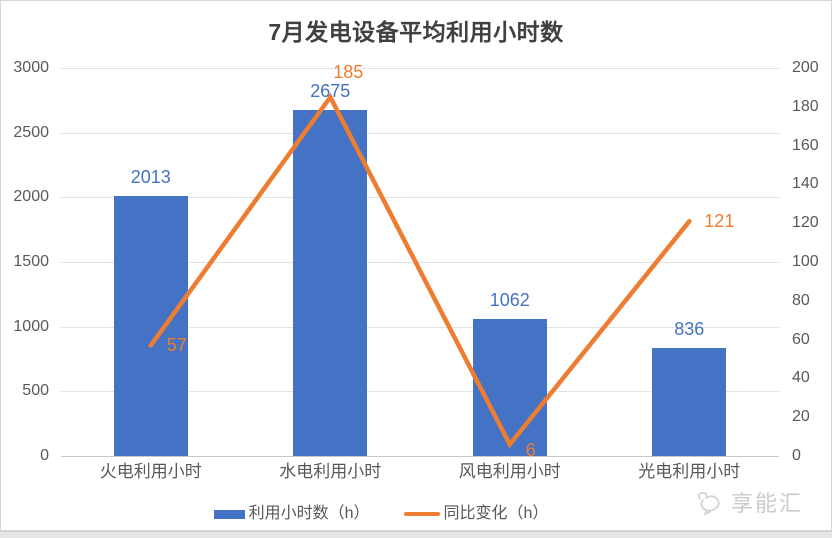 The width and height of the screenshot is (832, 538). What do you see at coordinates (31, 197) in the screenshot?
I see `y-axis-left-tick-label: 2000` at bounding box center [31, 197].